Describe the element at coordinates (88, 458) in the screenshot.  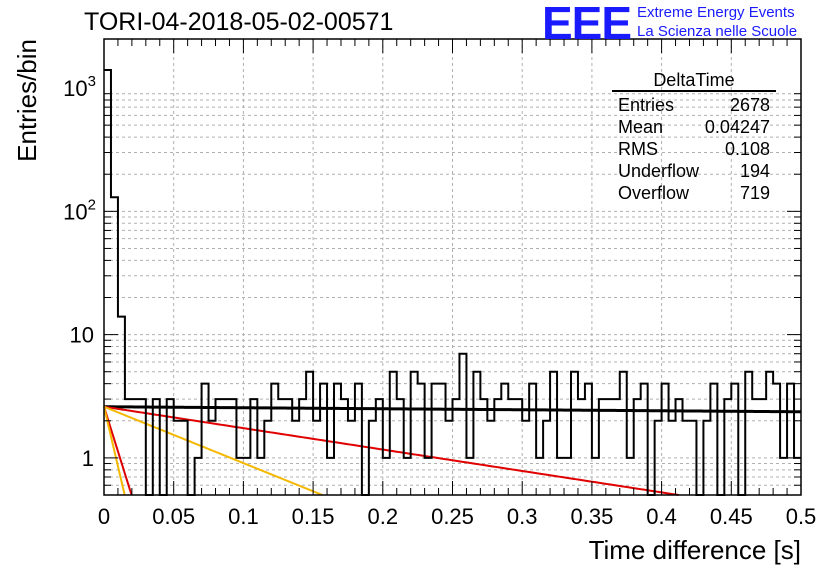
I see `y-tick-label: 1` at that location.